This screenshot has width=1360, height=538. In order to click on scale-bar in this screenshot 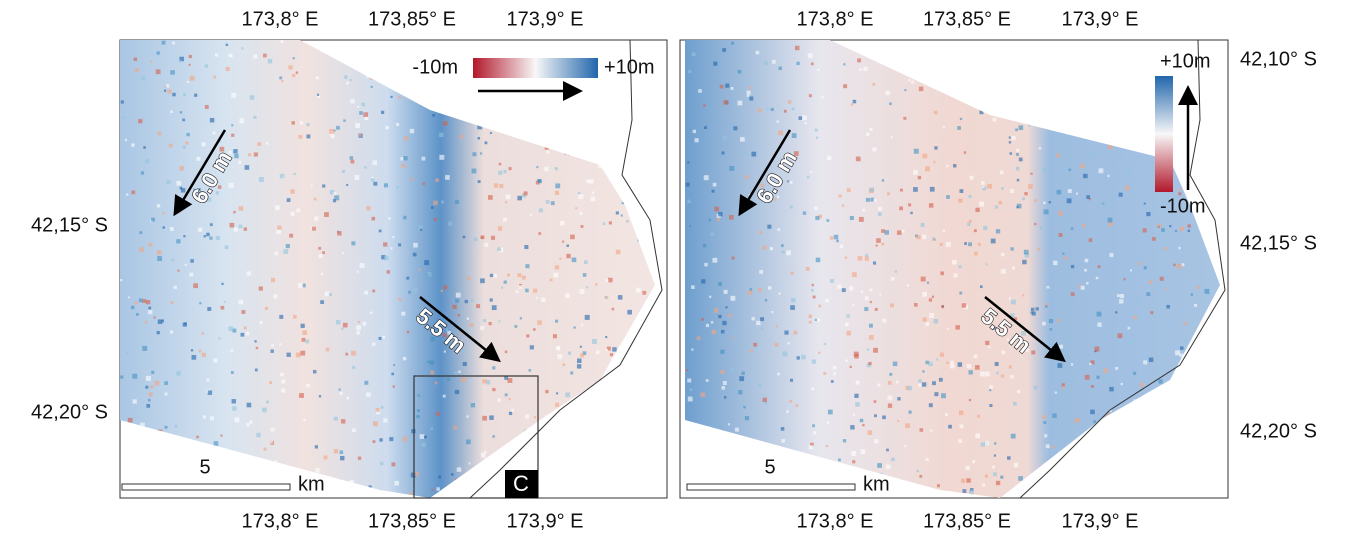, I will do `click(771, 487)`.